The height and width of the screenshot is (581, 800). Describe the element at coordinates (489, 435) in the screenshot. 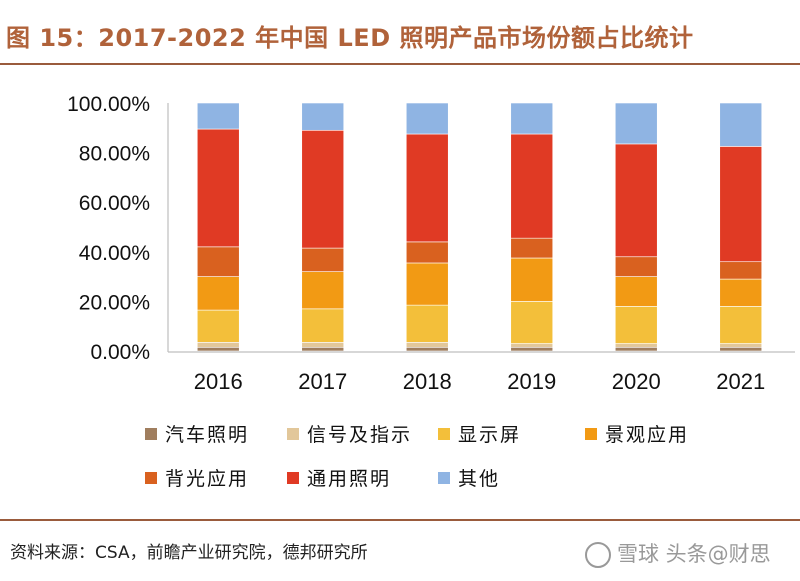

I see `legend-label: 显示屏` at that location.